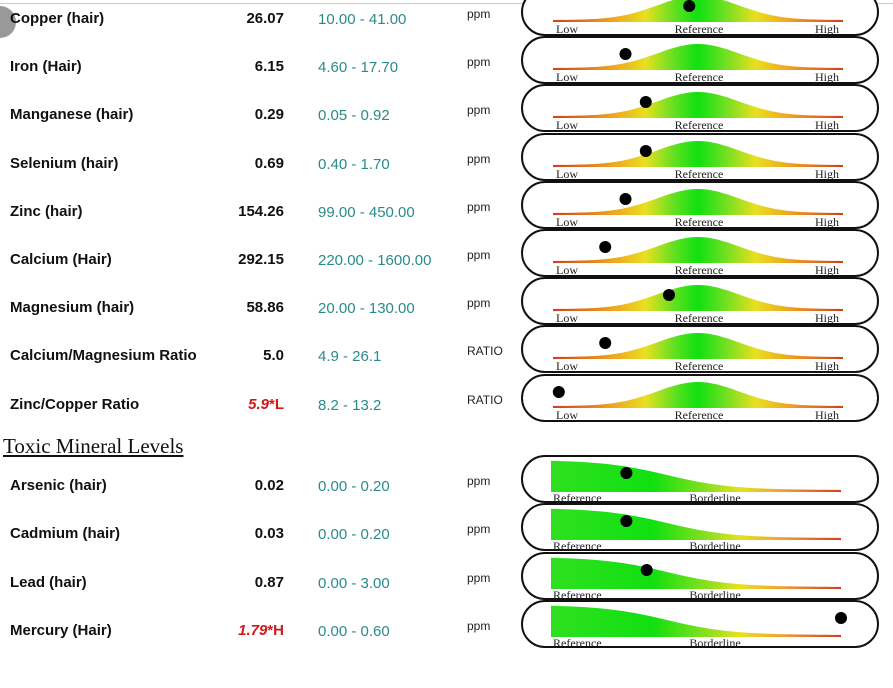 The image size is (893, 688). I want to click on result-value: 26.07, so click(265, 19).